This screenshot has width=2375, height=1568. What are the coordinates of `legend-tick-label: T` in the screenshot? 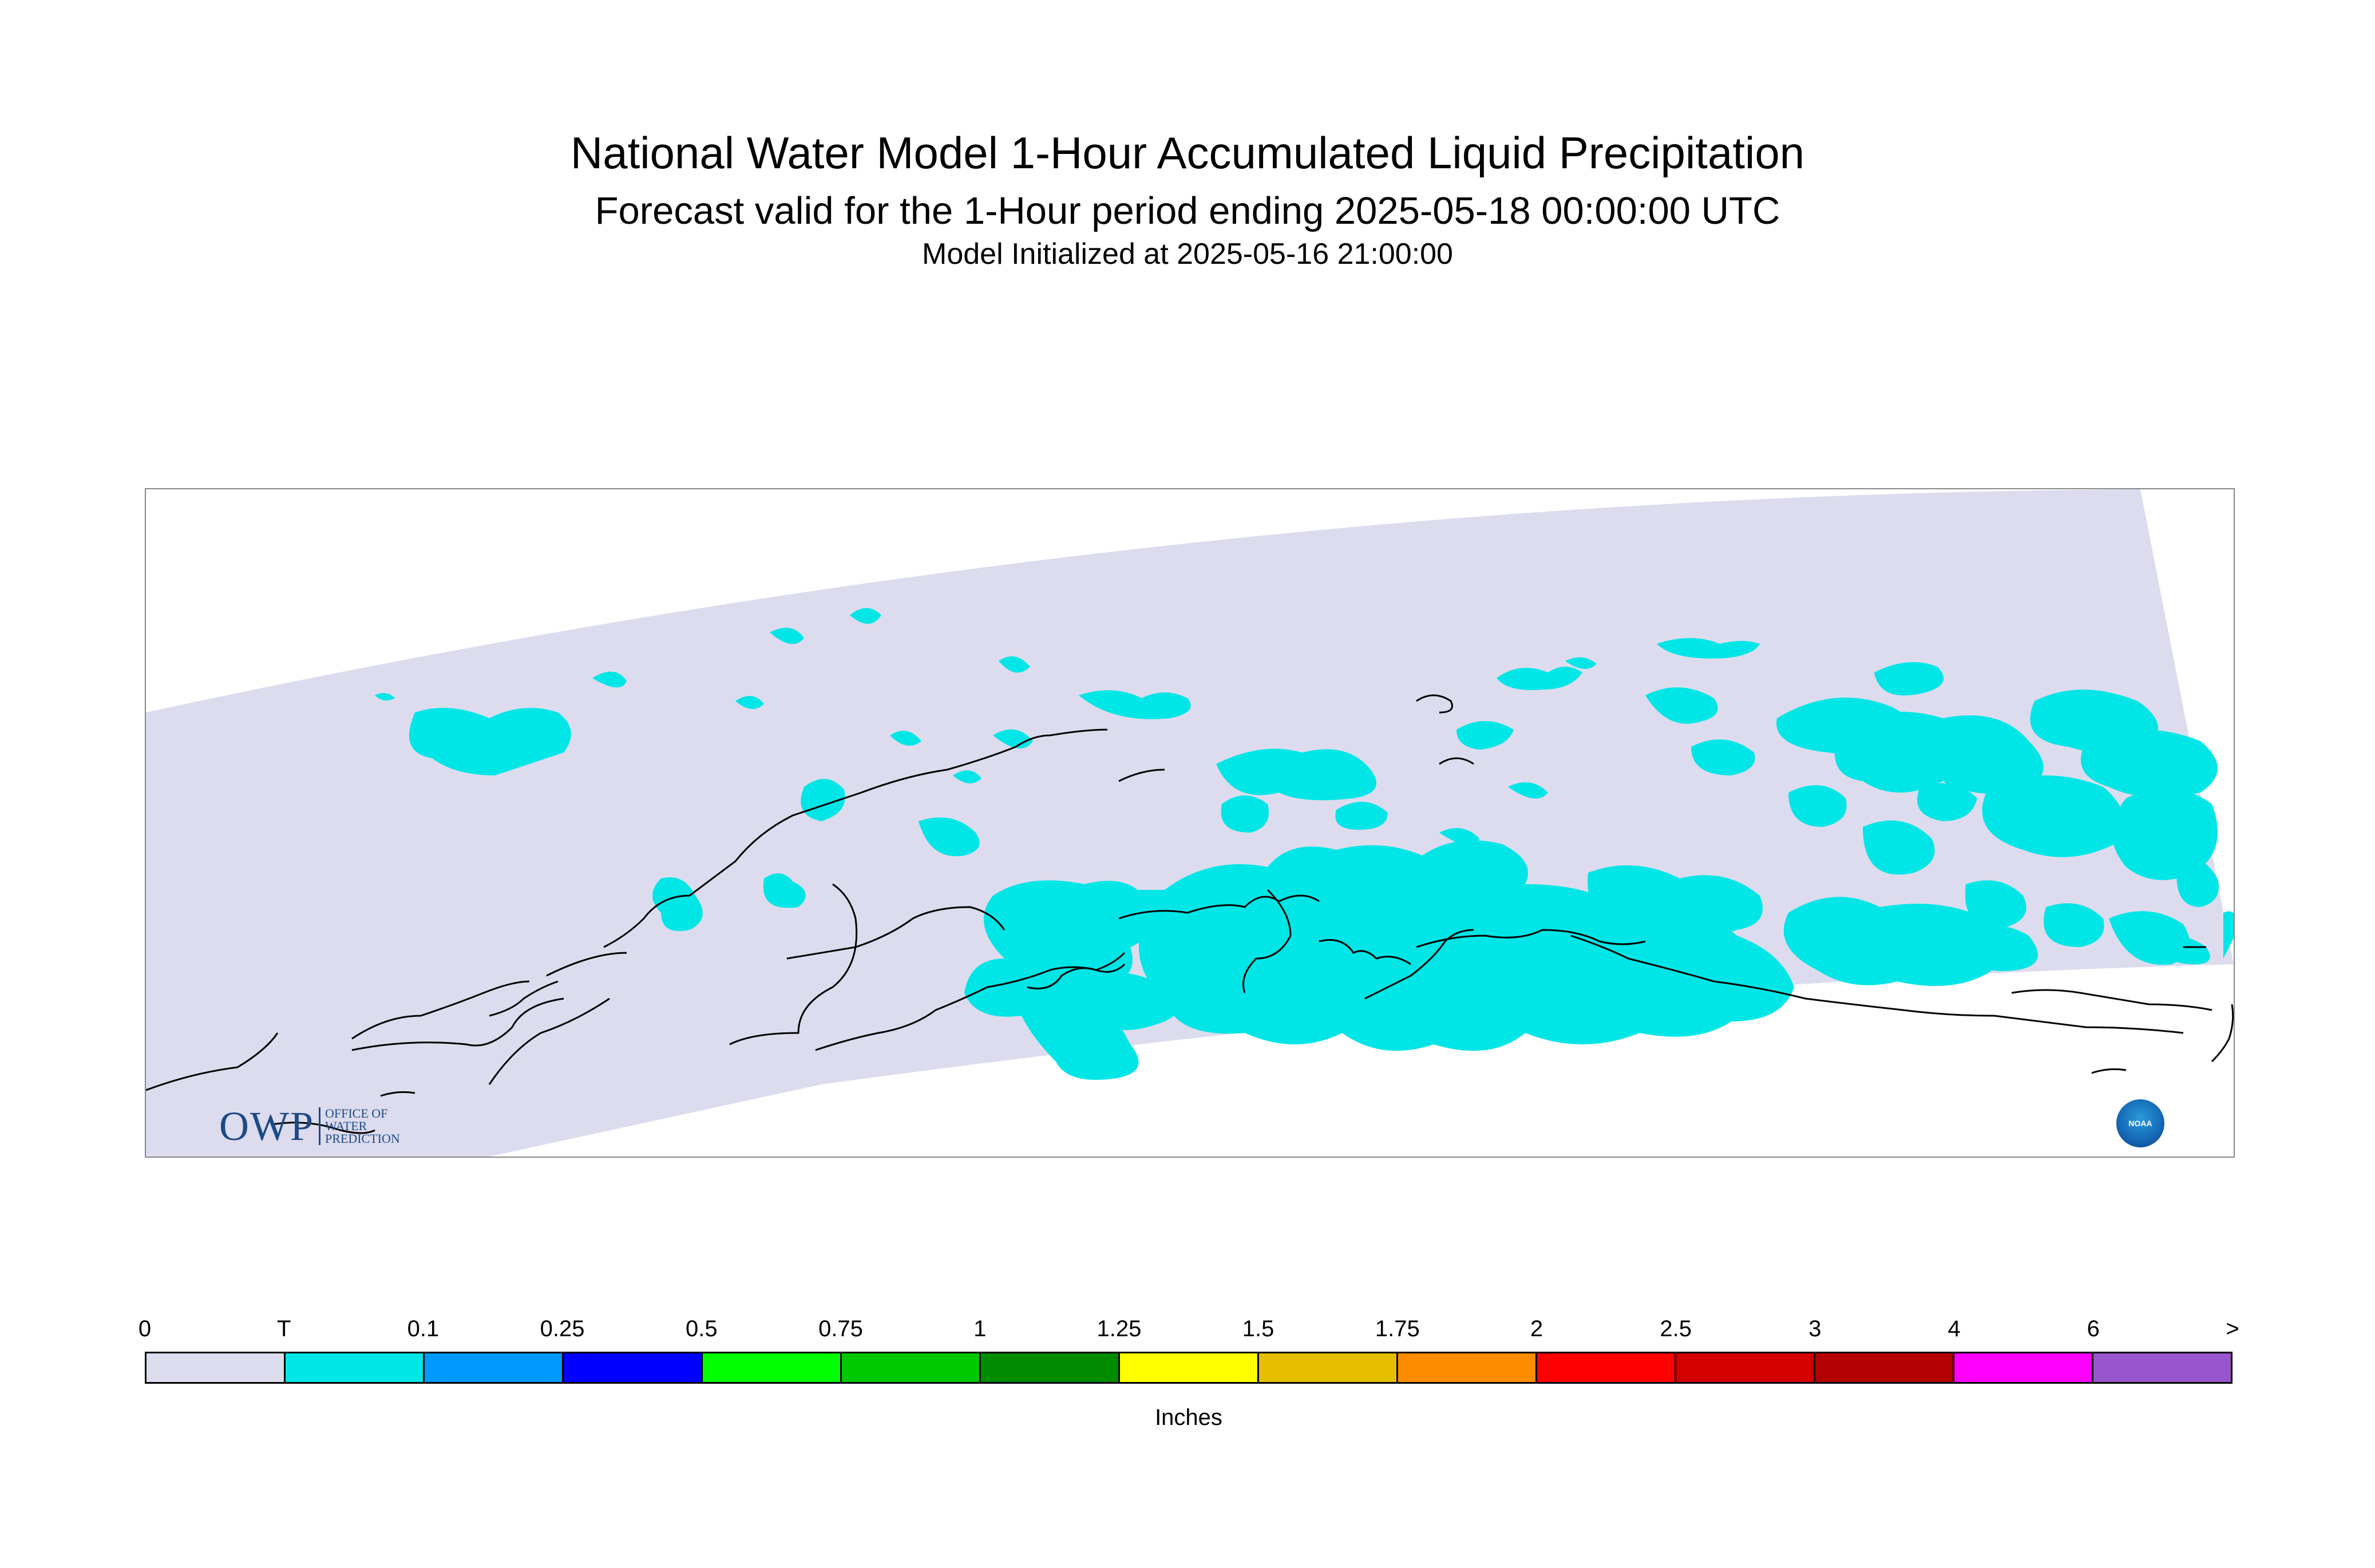 It's located at (284, 1328).